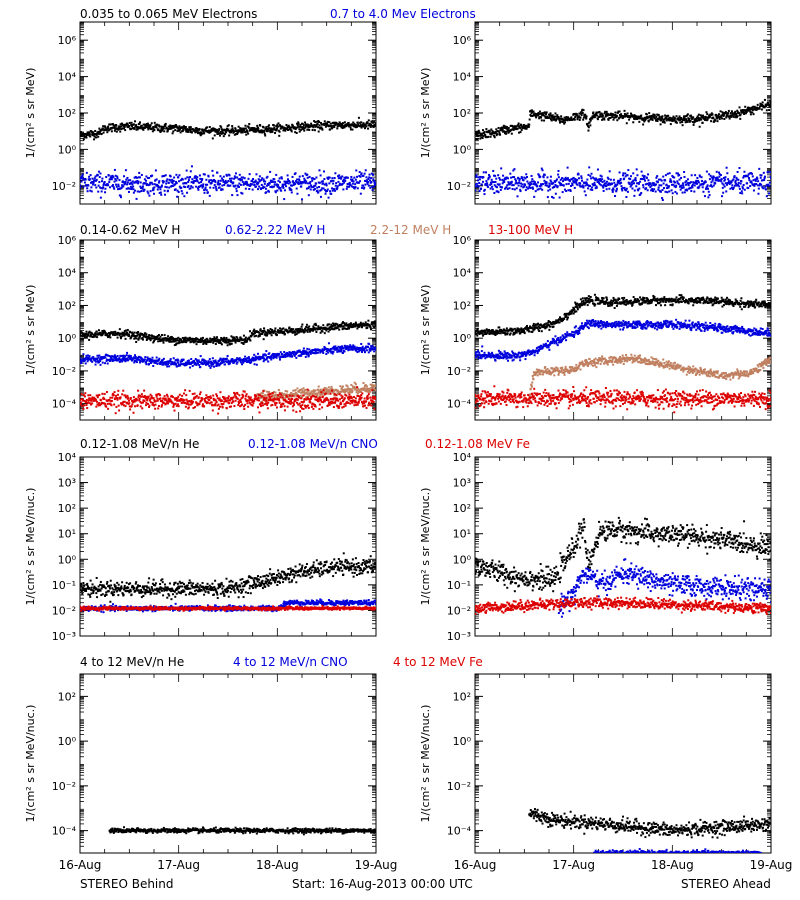 The height and width of the screenshot is (900, 800). Describe the element at coordinates (139, 444) in the screenshot. I see `legend-he-low: 0.12-1.08 MeV/n He` at that location.